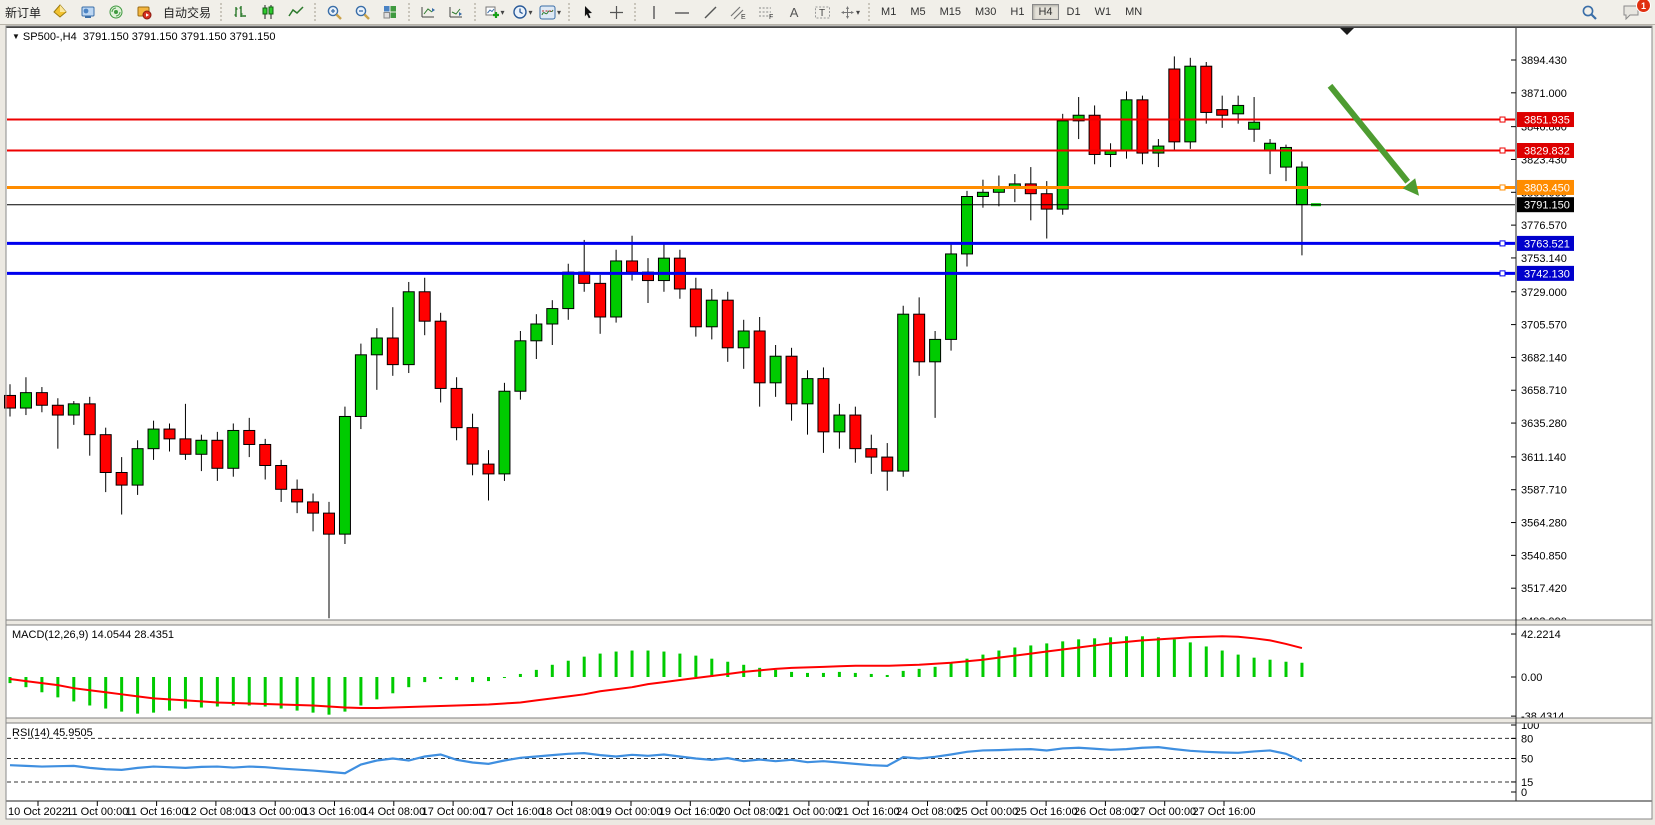  What do you see at coordinates (654, 12) in the screenshot?
I see `vertical-line-tool` at bounding box center [654, 12].